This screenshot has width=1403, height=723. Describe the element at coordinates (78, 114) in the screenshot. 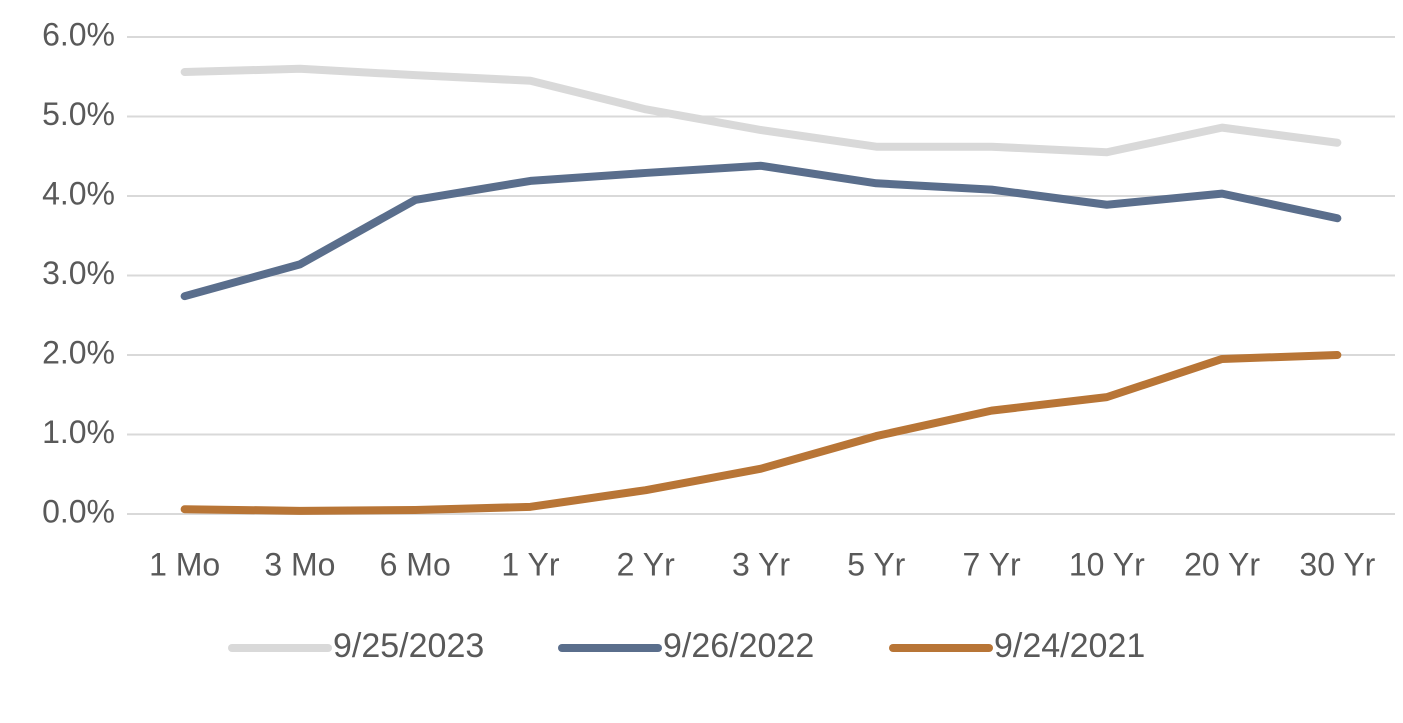

I see `y-tick-label: 5.0%` at that location.